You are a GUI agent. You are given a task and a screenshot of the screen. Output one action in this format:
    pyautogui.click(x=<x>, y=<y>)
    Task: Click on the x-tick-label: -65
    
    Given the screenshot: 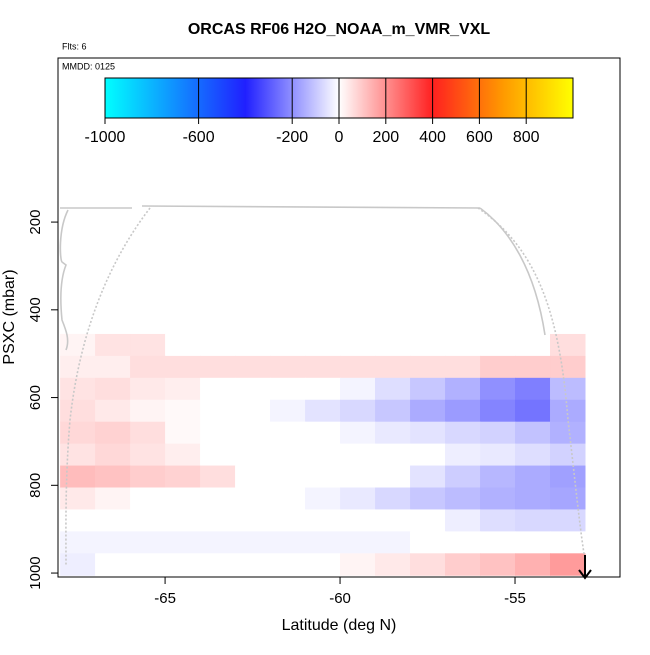 What is the action you would take?
    pyautogui.click(x=165, y=598)
    